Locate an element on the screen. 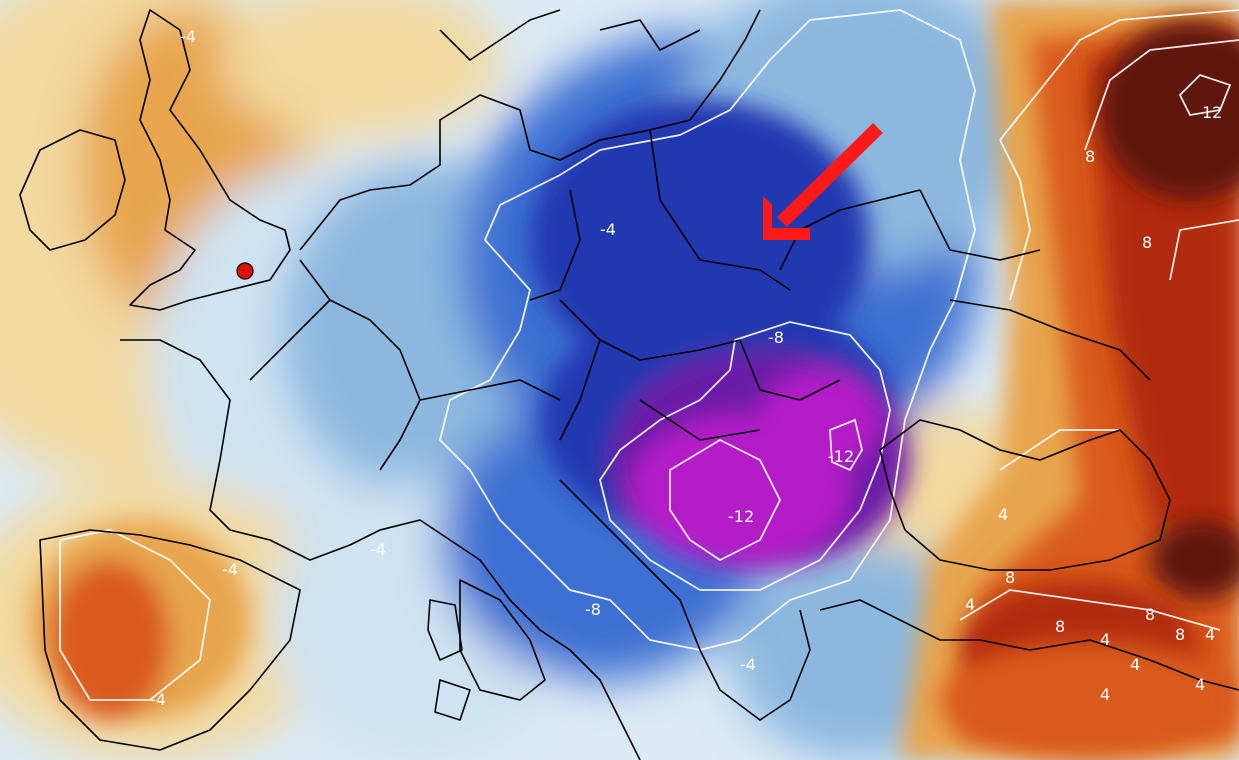  field-orange-portugal is located at coordinates (110, 640).